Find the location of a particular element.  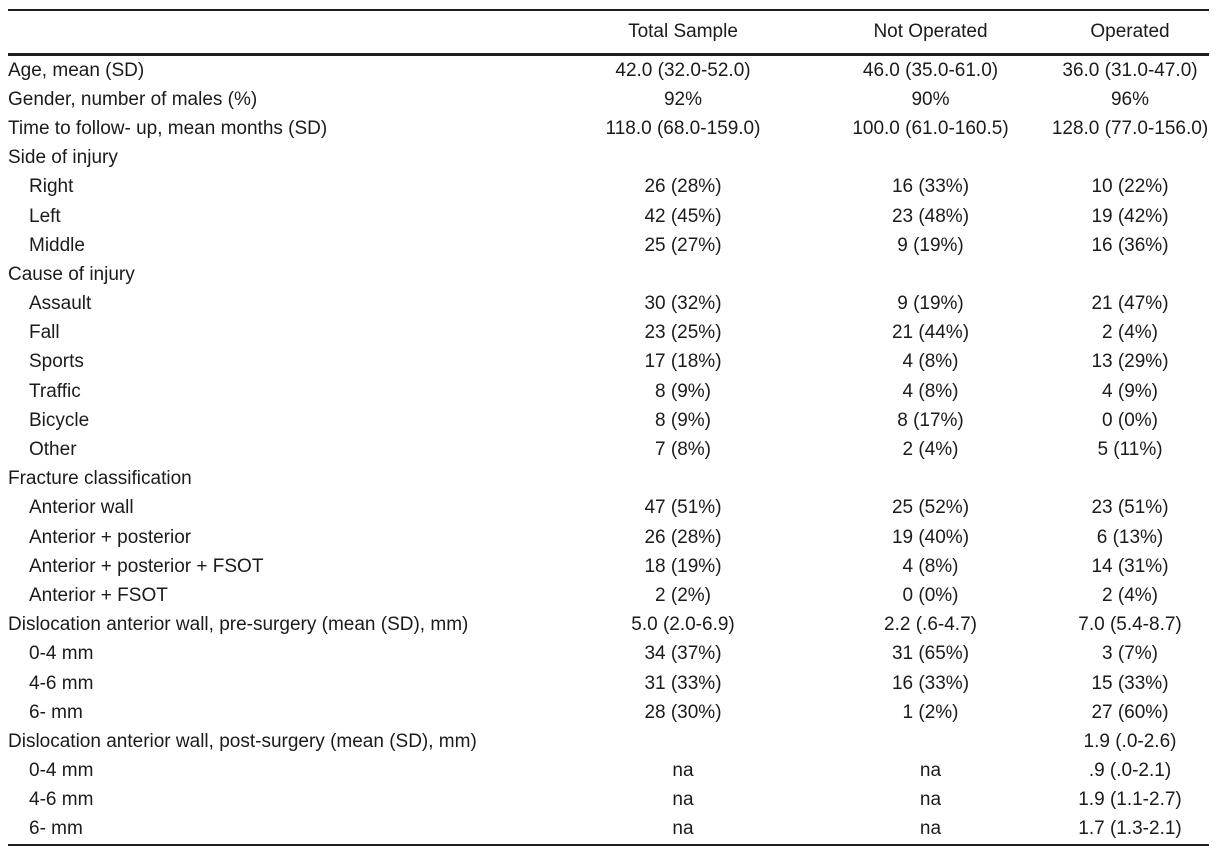

cell-value: 27 (60%) is located at coordinates (1130, 712).